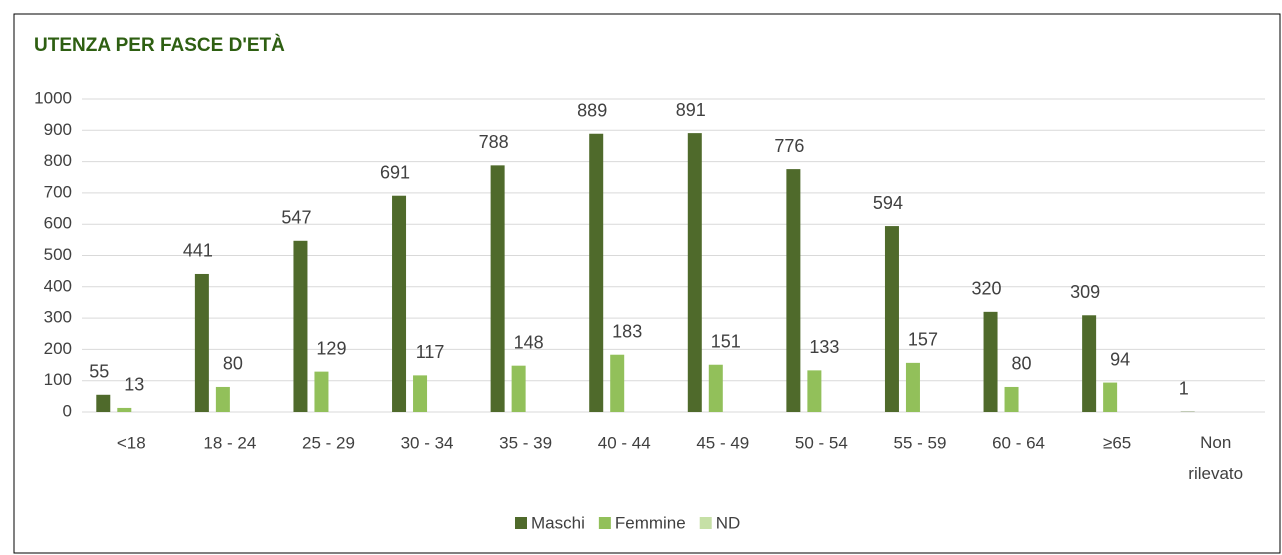 This screenshot has width=1282, height=555. I want to click on value-label: 94, so click(1120, 359).